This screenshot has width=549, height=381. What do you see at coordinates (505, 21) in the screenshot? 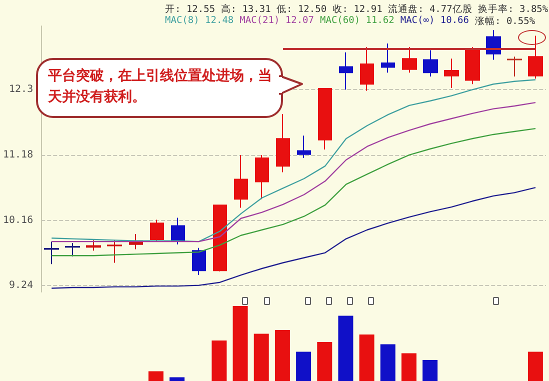
I see `annotation: 涨幅: 0.55%` at bounding box center [505, 21].